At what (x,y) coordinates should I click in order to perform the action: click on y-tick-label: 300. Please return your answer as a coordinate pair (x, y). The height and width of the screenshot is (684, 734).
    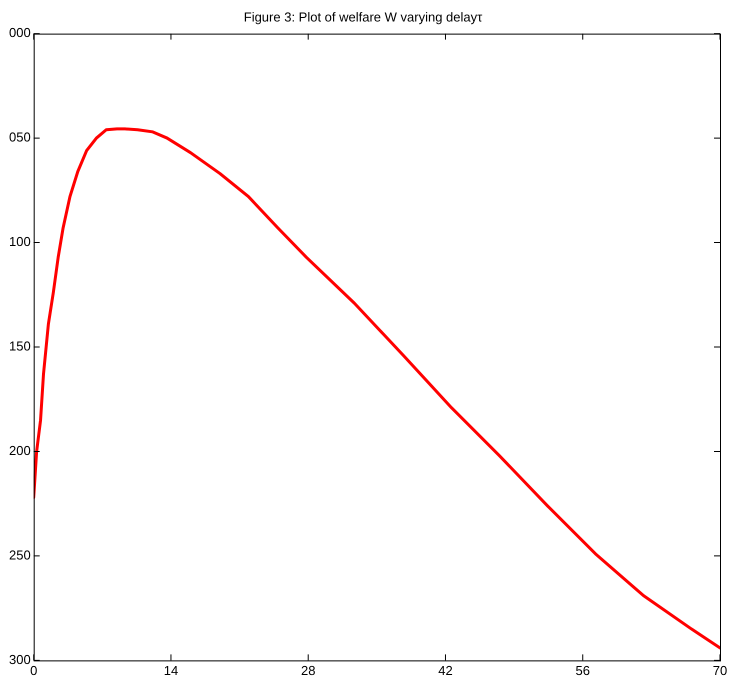
    Looking at the image, I should click on (19, 659).